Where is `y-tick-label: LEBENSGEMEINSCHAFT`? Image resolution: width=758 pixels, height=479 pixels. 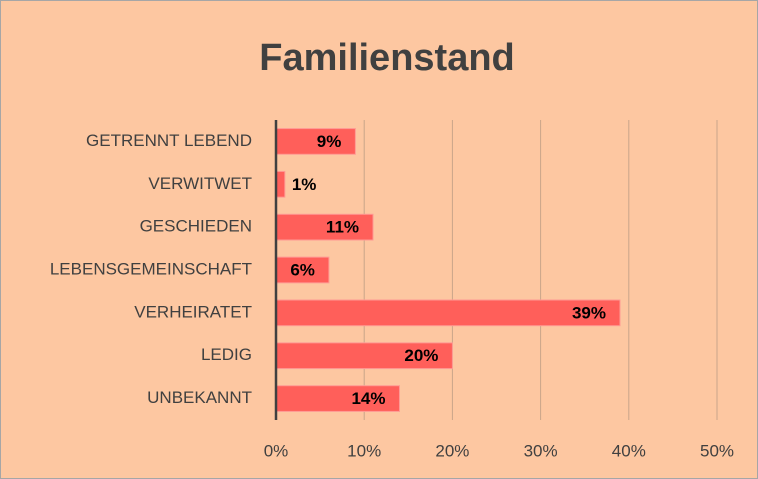 y-tick-label: LEBENSGEMEINSCHAFT is located at coordinates (151, 268).